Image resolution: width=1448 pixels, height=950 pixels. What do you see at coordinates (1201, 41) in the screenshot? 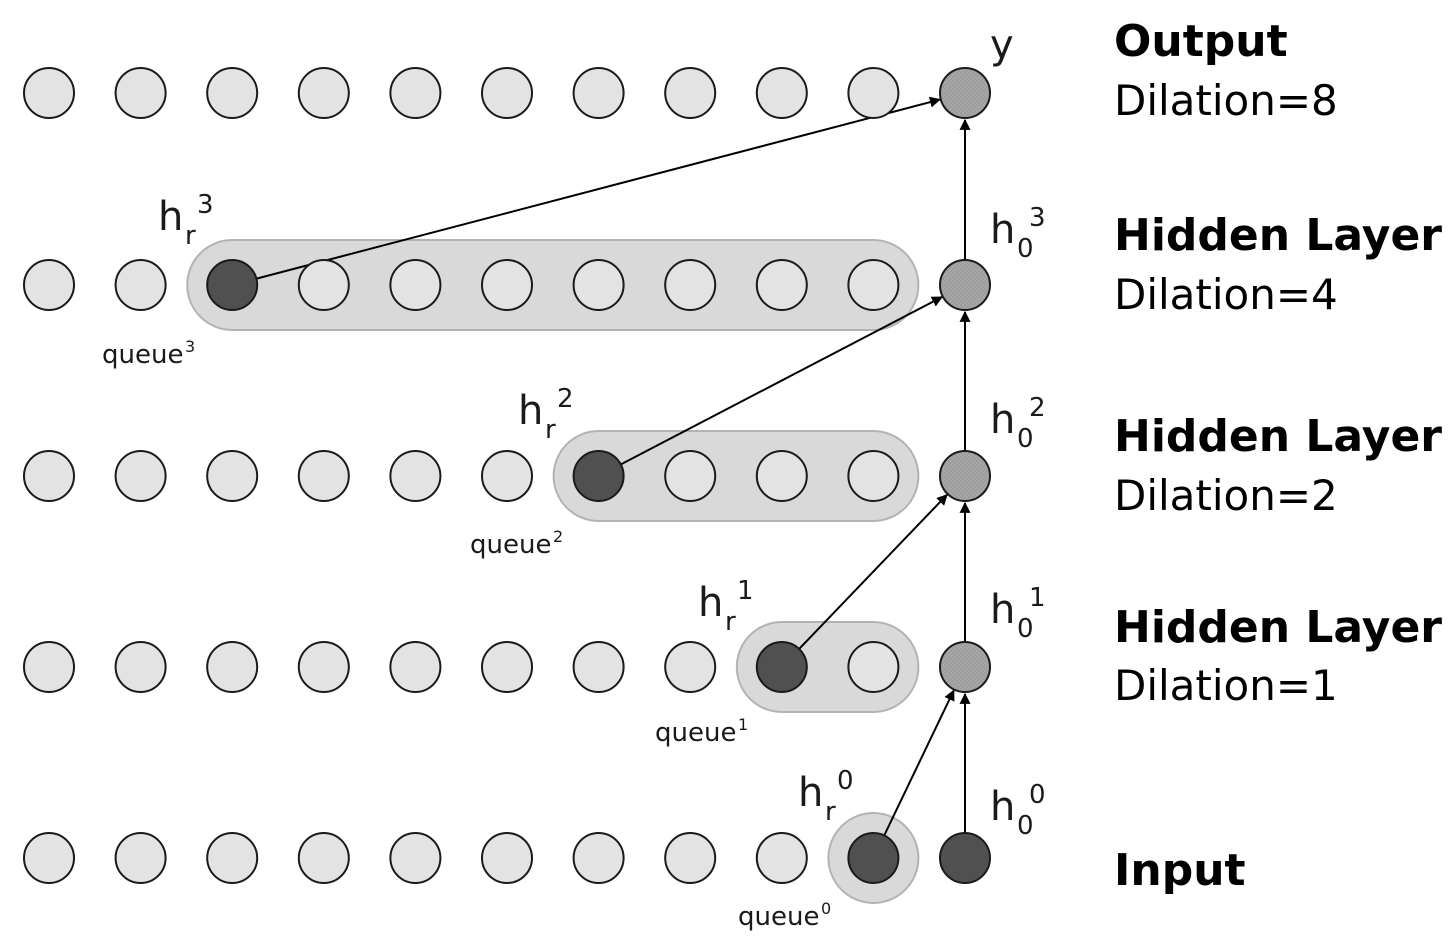
I see `layer-title-output: Output` at bounding box center [1201, 41].